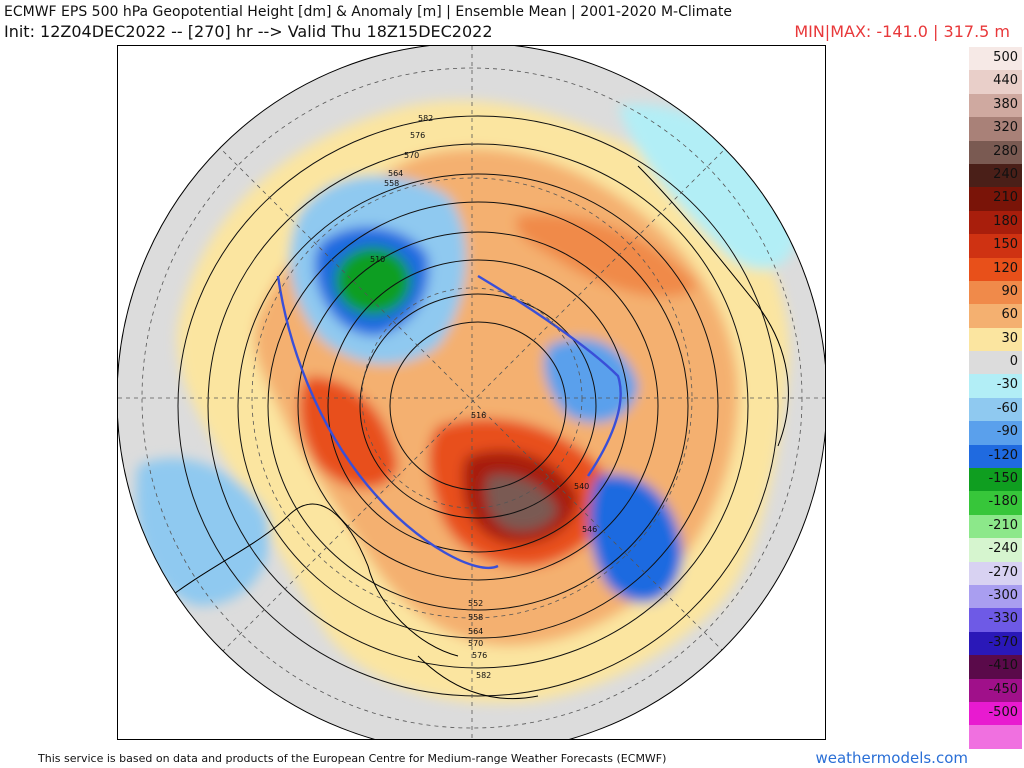  I want to click on legend-swatch: 150, so click(995, 246).